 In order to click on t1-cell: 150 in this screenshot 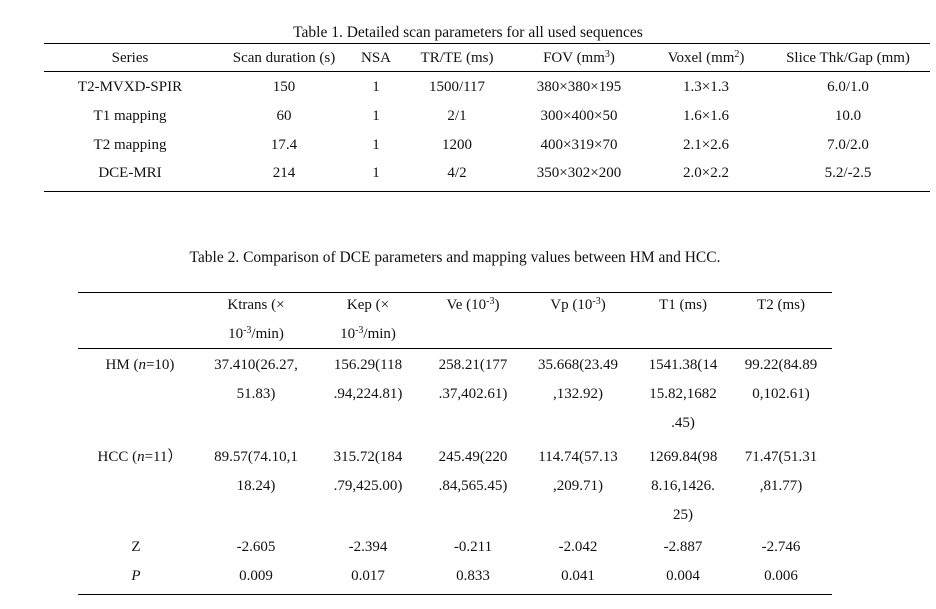, I will do `click(284, 87)`.